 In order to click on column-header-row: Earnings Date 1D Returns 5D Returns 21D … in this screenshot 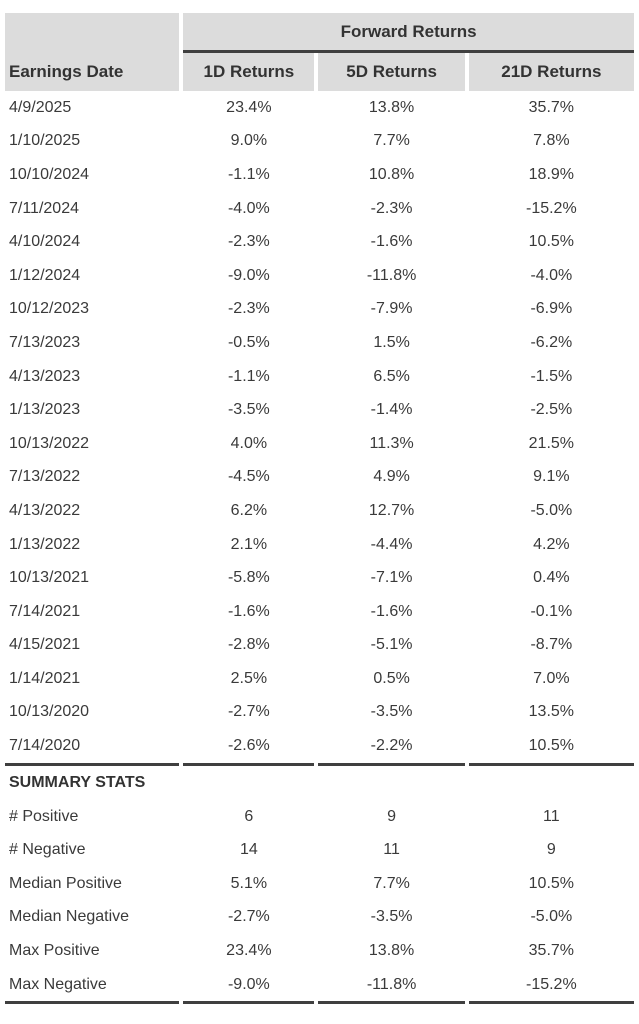, I will do `click(319, 72)`.